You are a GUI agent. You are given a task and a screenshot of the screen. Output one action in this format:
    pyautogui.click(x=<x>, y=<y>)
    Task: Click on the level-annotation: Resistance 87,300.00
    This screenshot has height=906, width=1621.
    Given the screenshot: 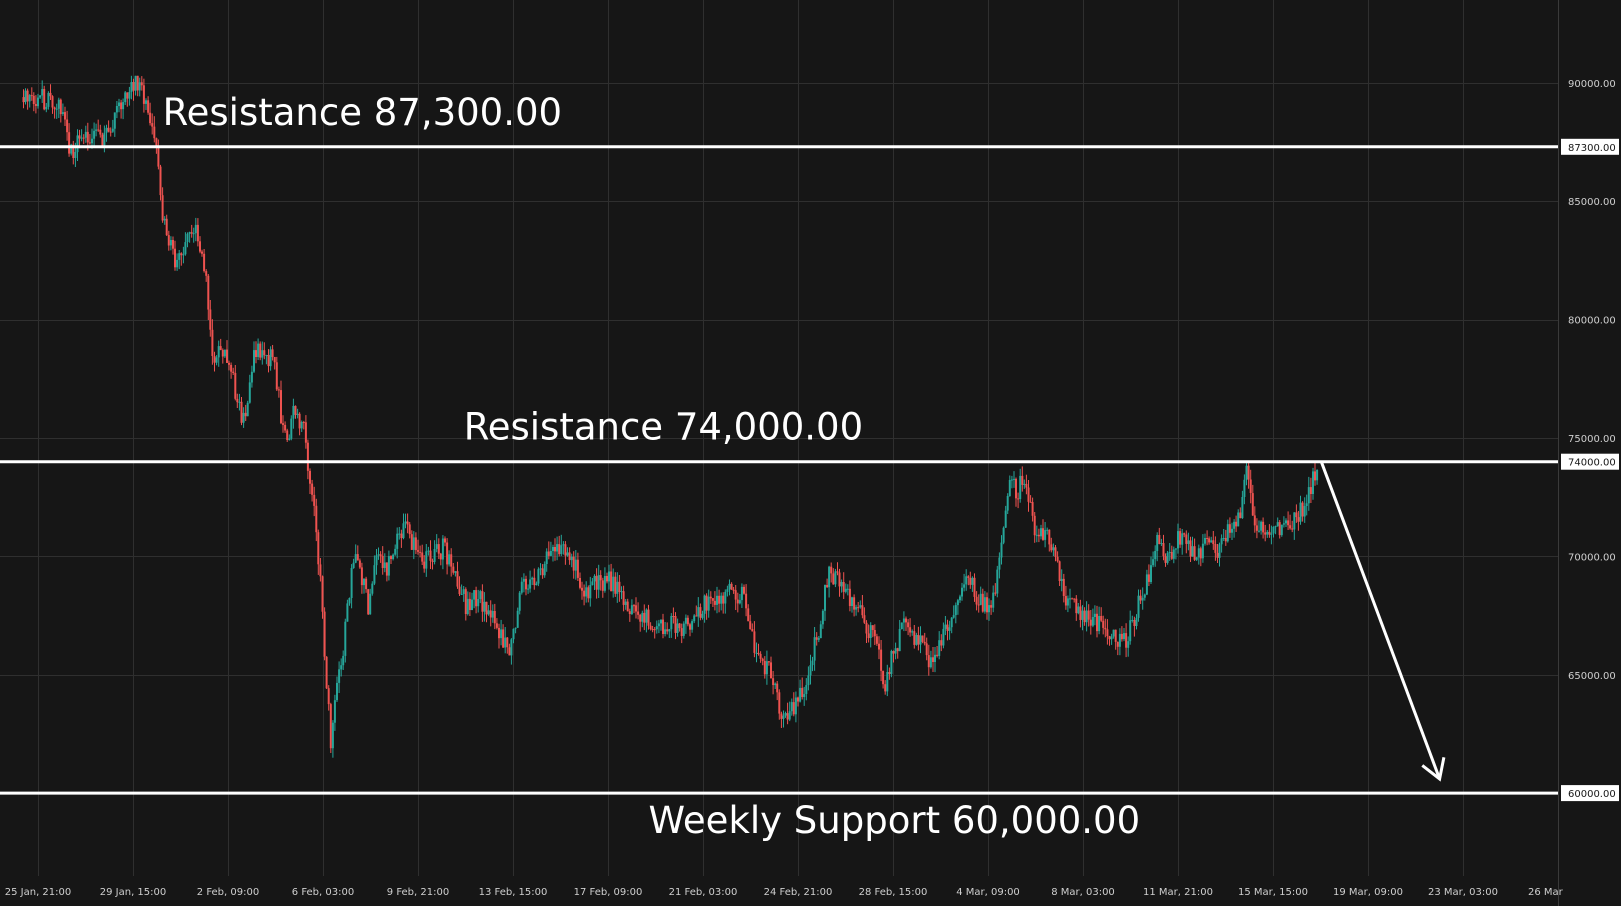 What is the action you would take?
    pyautogui.click(x=362, y=112)
    